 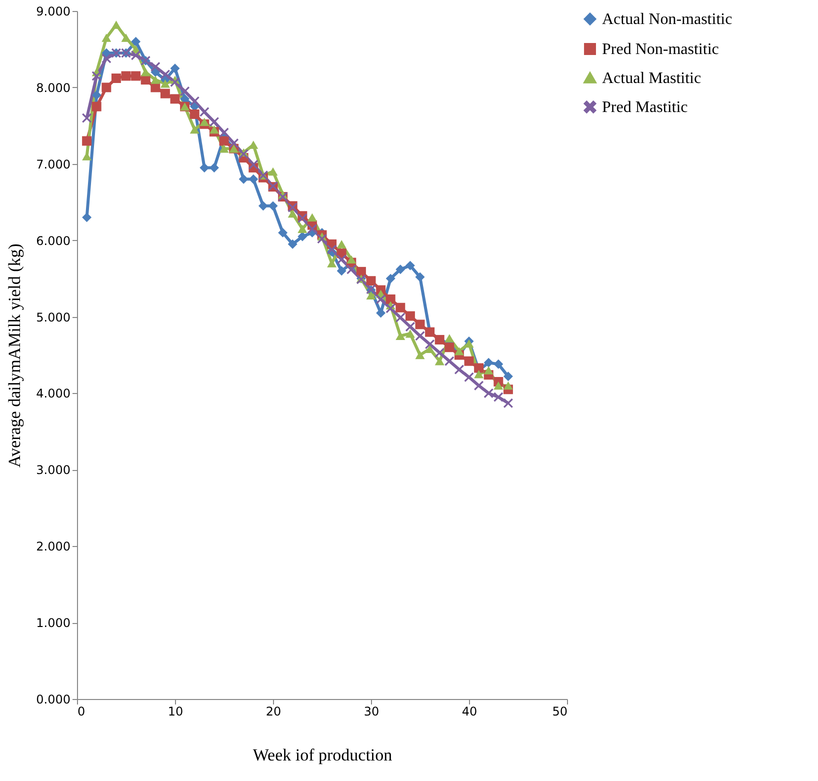 What do you see at coordinates (470, 711) in the screenshot?
I see `x-tick-label: 40` at bounding box center [470, 711].